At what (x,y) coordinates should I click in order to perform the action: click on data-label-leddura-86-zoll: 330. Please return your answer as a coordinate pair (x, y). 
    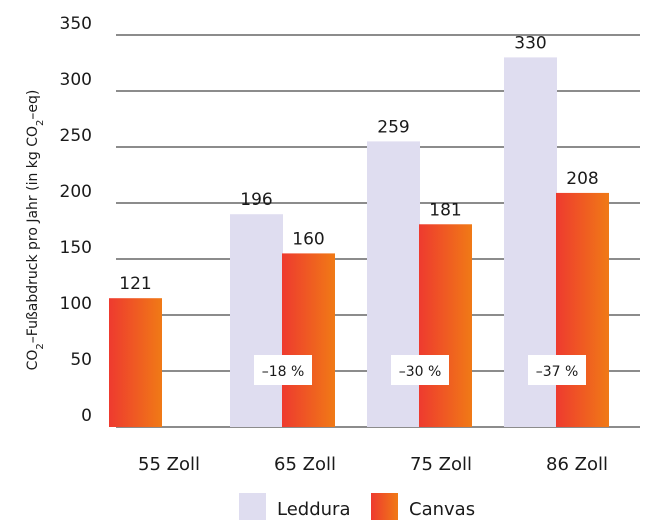
    Looking at the image, I should click on (530, 43).